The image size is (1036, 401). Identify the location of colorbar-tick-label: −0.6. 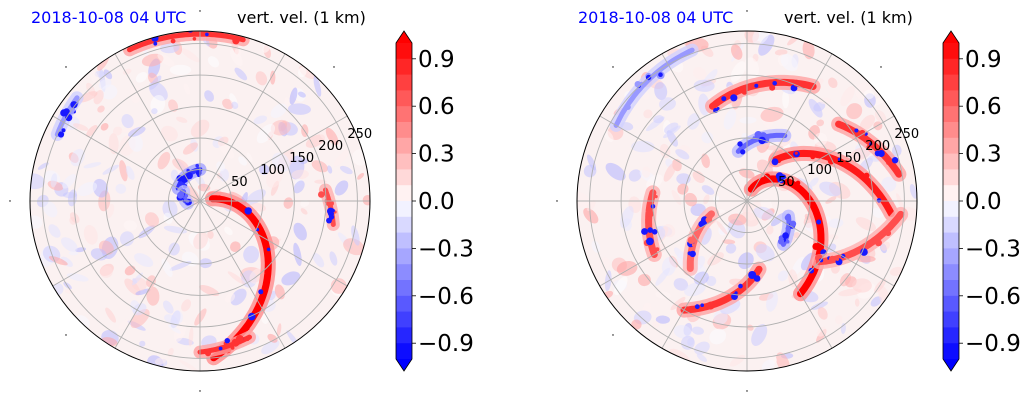
(993, 297).